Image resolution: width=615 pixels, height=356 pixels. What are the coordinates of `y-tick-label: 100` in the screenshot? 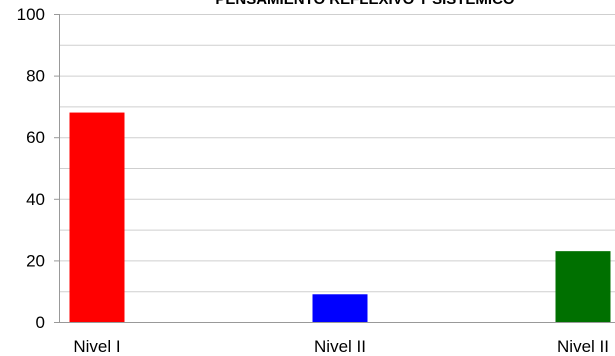 It's located at (31, 14).